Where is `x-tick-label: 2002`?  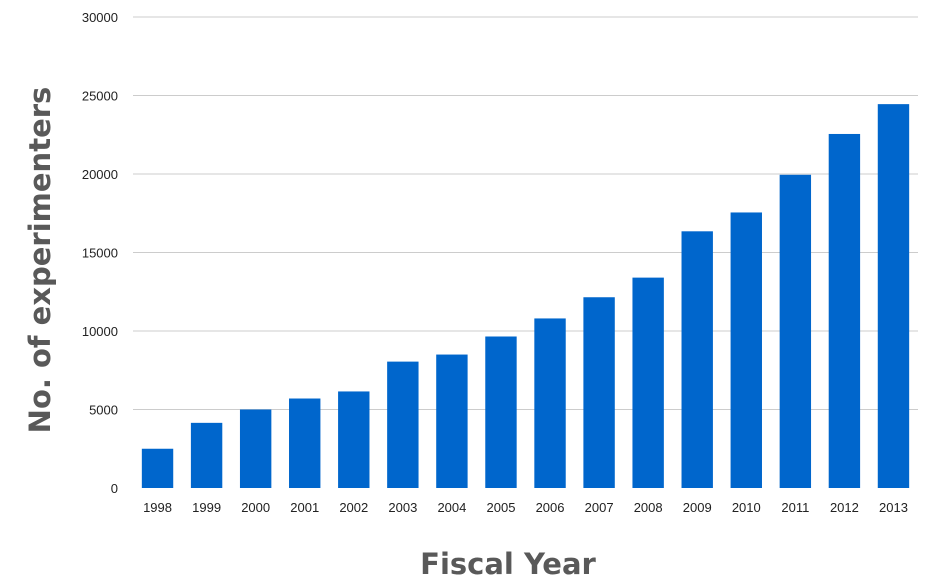 x-tick-label: 2002 is located at coordinates (353, 507).